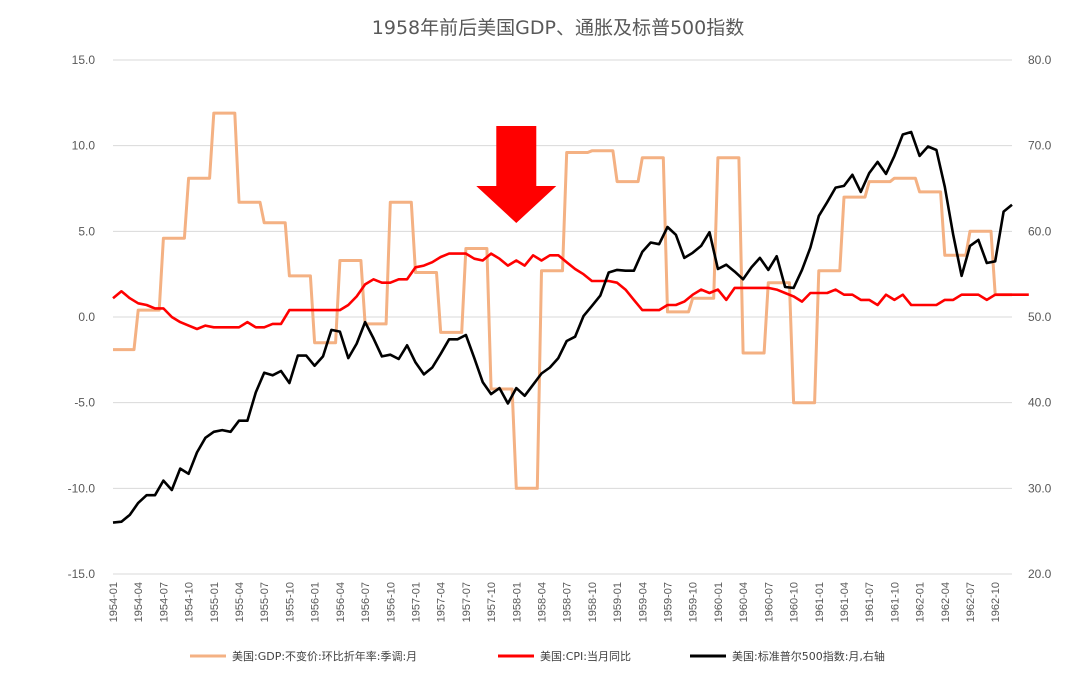 The image size is (1080, 677). I want to click on x-tick-label: 1961-04, so click(845, 602).